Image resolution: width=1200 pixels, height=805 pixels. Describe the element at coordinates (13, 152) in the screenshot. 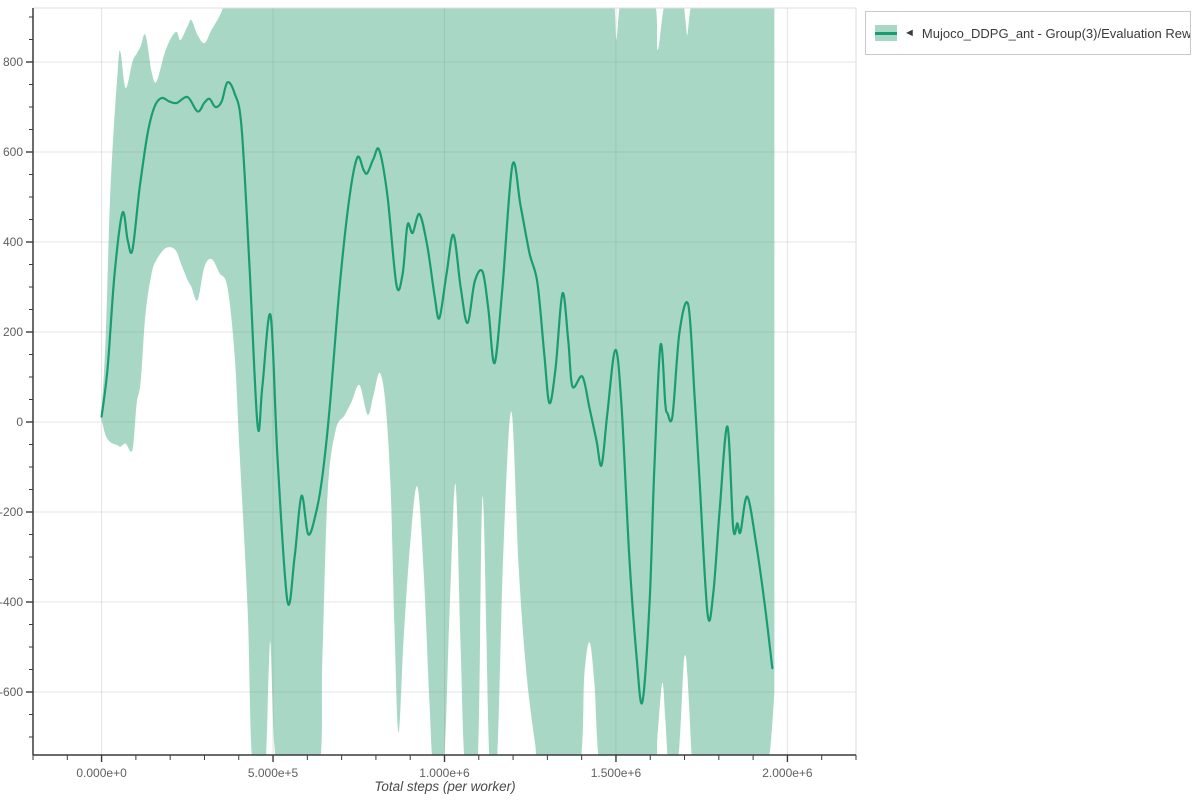

I see `y-tick-label: 600` at that location.